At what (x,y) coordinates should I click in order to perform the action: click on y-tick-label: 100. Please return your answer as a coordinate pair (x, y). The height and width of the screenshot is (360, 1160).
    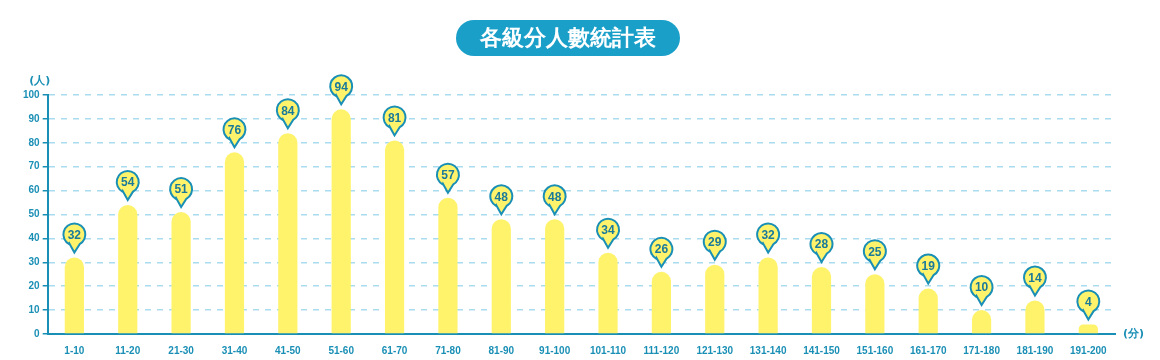
    Looking at the image, I should click on (32, 94).